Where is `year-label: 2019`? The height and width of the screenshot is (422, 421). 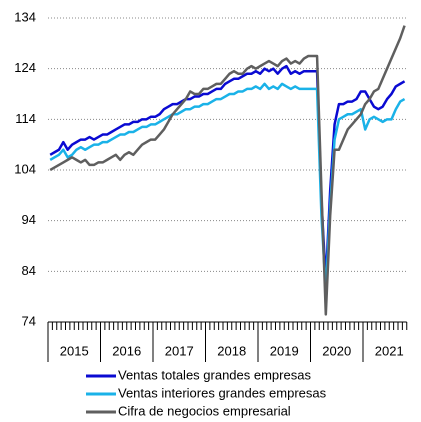
year-label: 2019 is located at coordinates (284, 350).